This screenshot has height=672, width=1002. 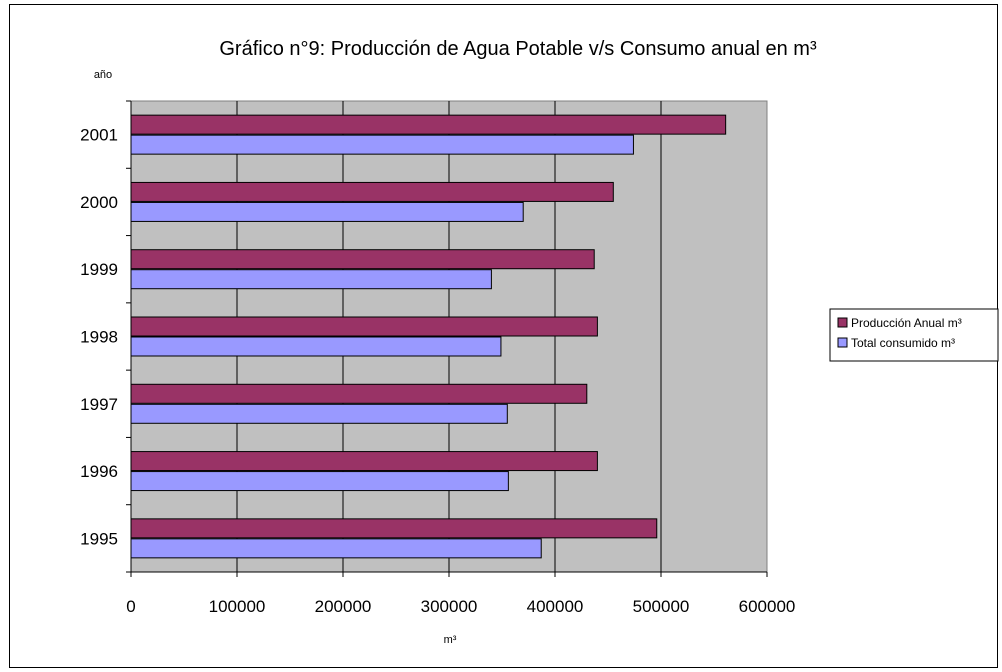 I want to click on x-tick-label: 600000, so click(x=767, y=606).